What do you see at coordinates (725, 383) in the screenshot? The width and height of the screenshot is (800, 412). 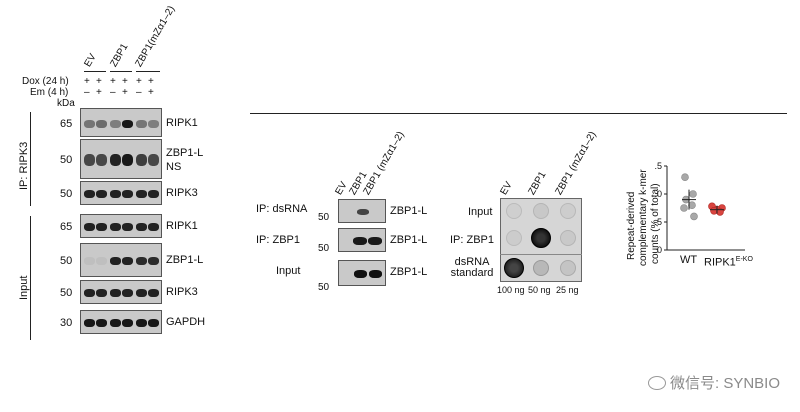 I see `watermark-text: 微信号: SYNBIO` at bounding box center [725, 383].